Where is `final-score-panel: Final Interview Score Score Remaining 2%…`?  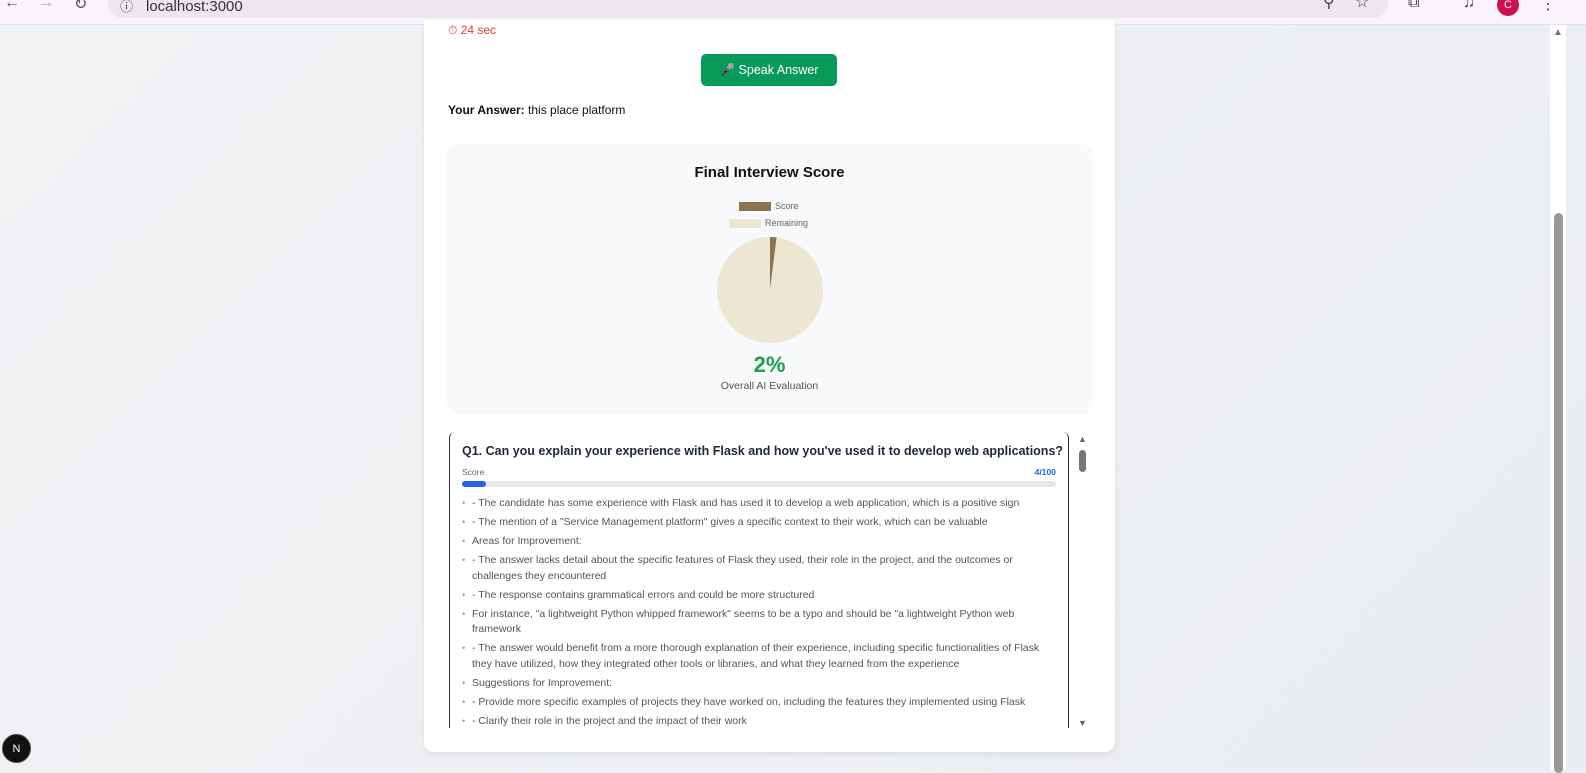
final-score-panel: Final Interview Score Score Remaining 2%… is located at coordinates (769, 278).